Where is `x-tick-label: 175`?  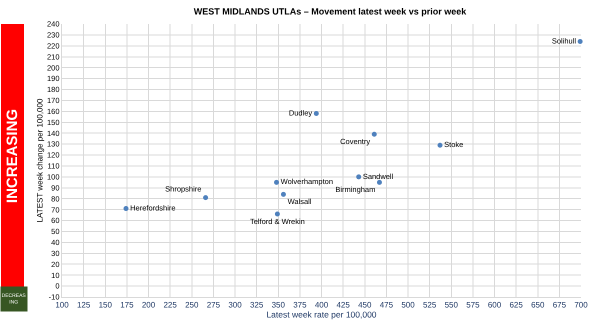
x-tick-label: 175 is located at coordinates (127, 305).